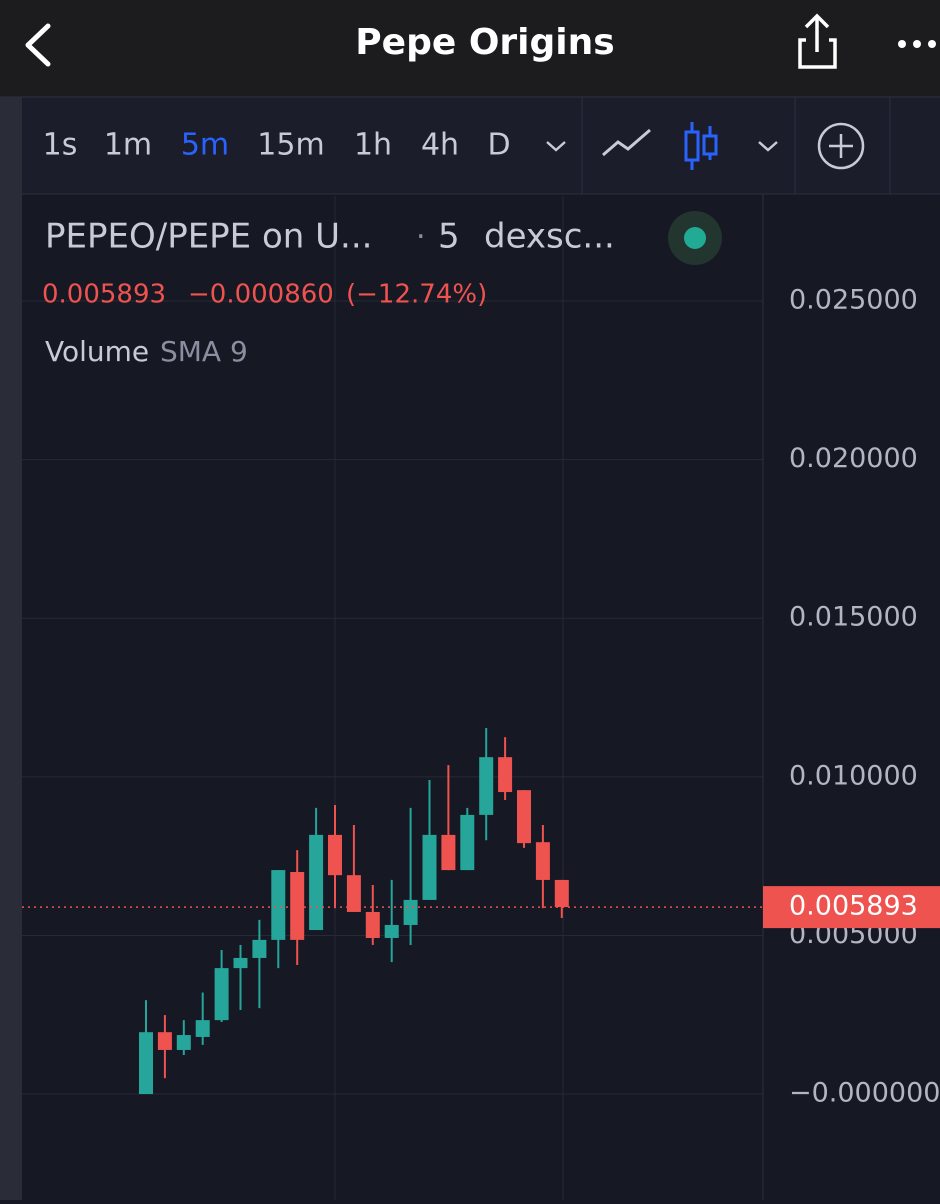  I want to click on add-indicator-button, so click(841, 146).